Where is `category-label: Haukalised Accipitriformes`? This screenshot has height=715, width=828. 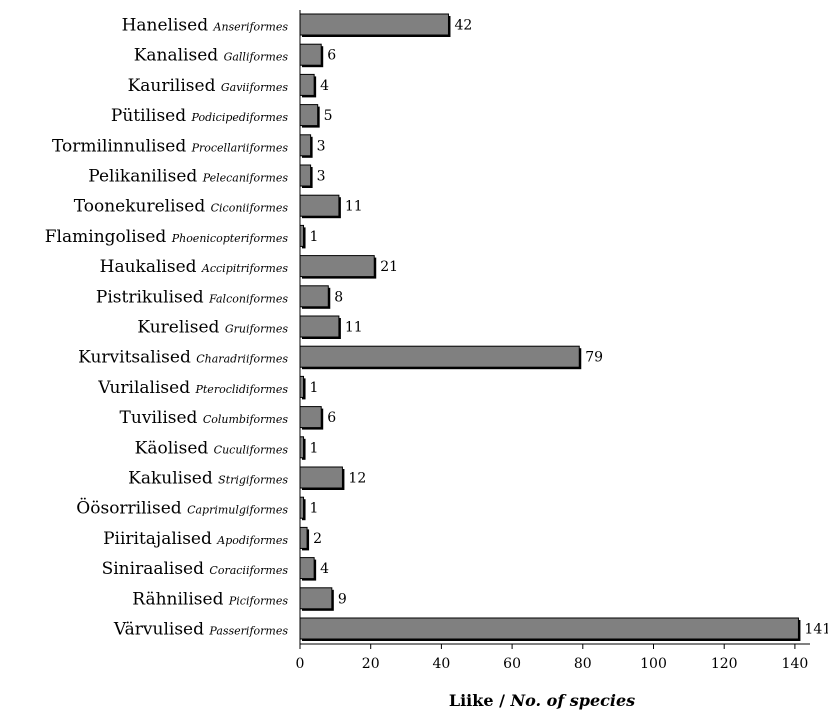 category-label: Haukalised Accipitriformes is located at coordinates (194, 267).